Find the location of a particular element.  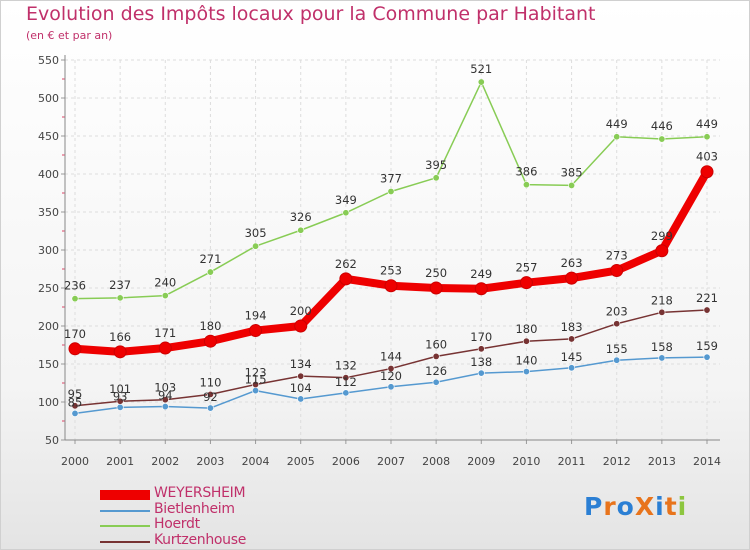

data-label: 326 is located at coordinates (301, 217).